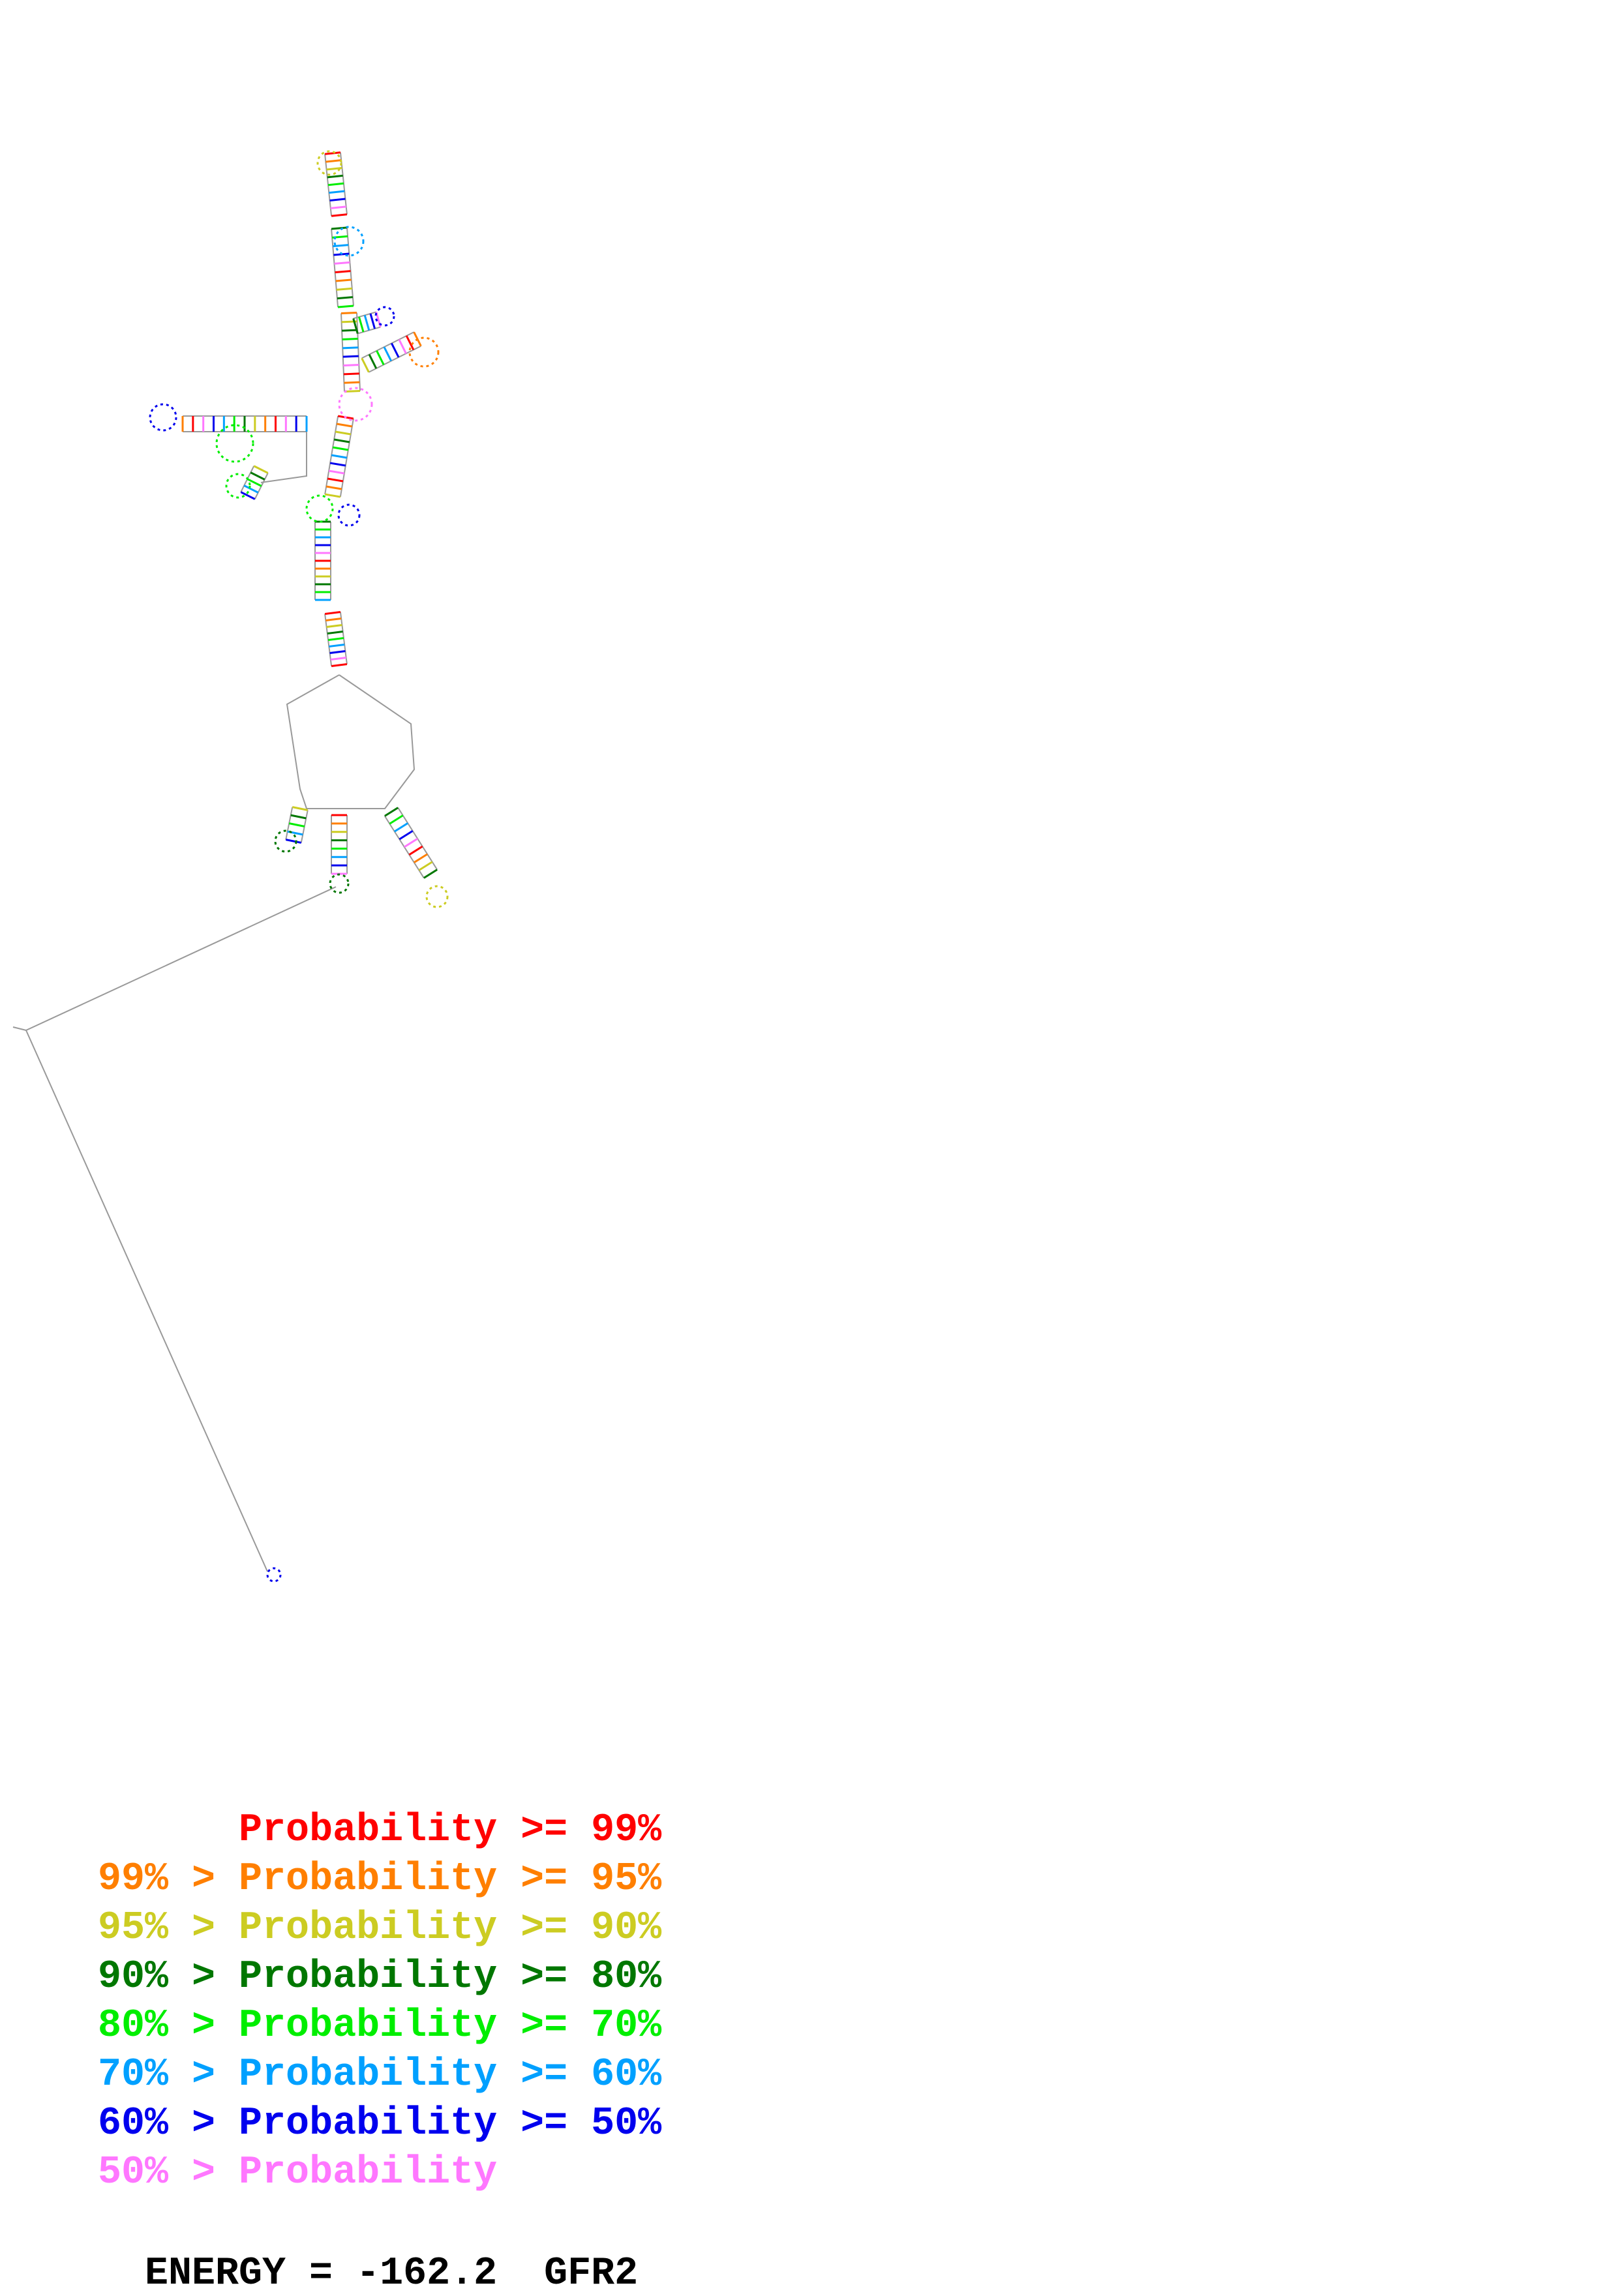 The image size is (1617, 2296). I want to click on legend-prefix: 95% >, so click(168, 1928).